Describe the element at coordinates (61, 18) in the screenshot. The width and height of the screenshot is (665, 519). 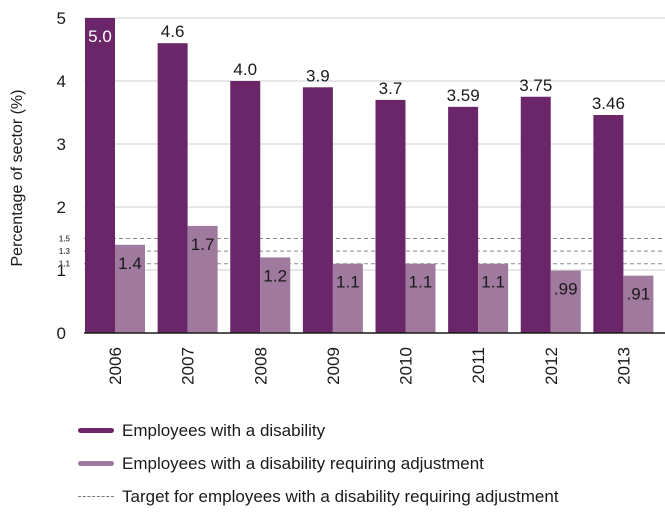
I see `y-tick-label: 5` at that location.